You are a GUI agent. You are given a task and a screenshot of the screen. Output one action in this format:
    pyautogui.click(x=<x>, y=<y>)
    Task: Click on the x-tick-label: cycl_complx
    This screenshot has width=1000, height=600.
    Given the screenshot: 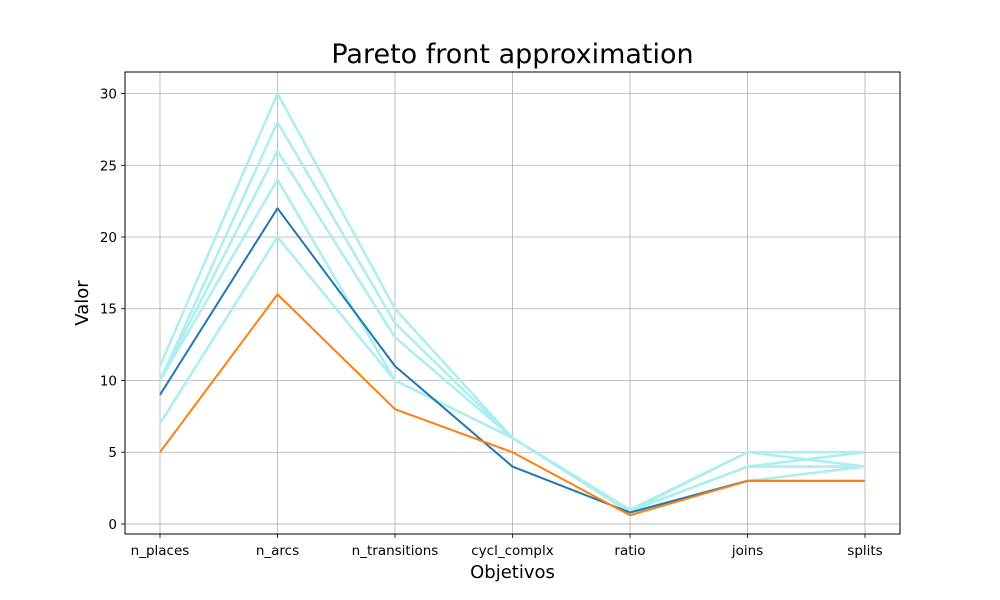 What is the action you would take?
    pyautogui.click(x=512, y=551)
    